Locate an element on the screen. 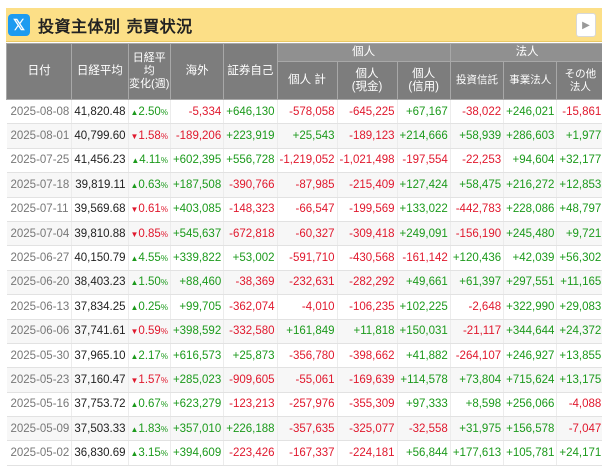 This screenshot has height=468, width=602. cell-securities: -38,369 is located at coordinates (250, 283).